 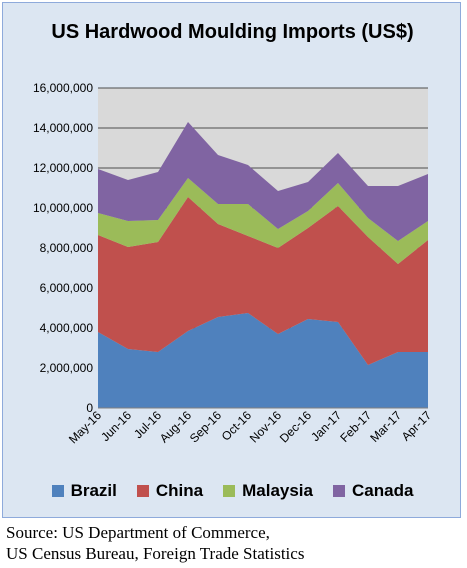 I want to click on legend-item-canada: Canada, so click(x=373, y=491).